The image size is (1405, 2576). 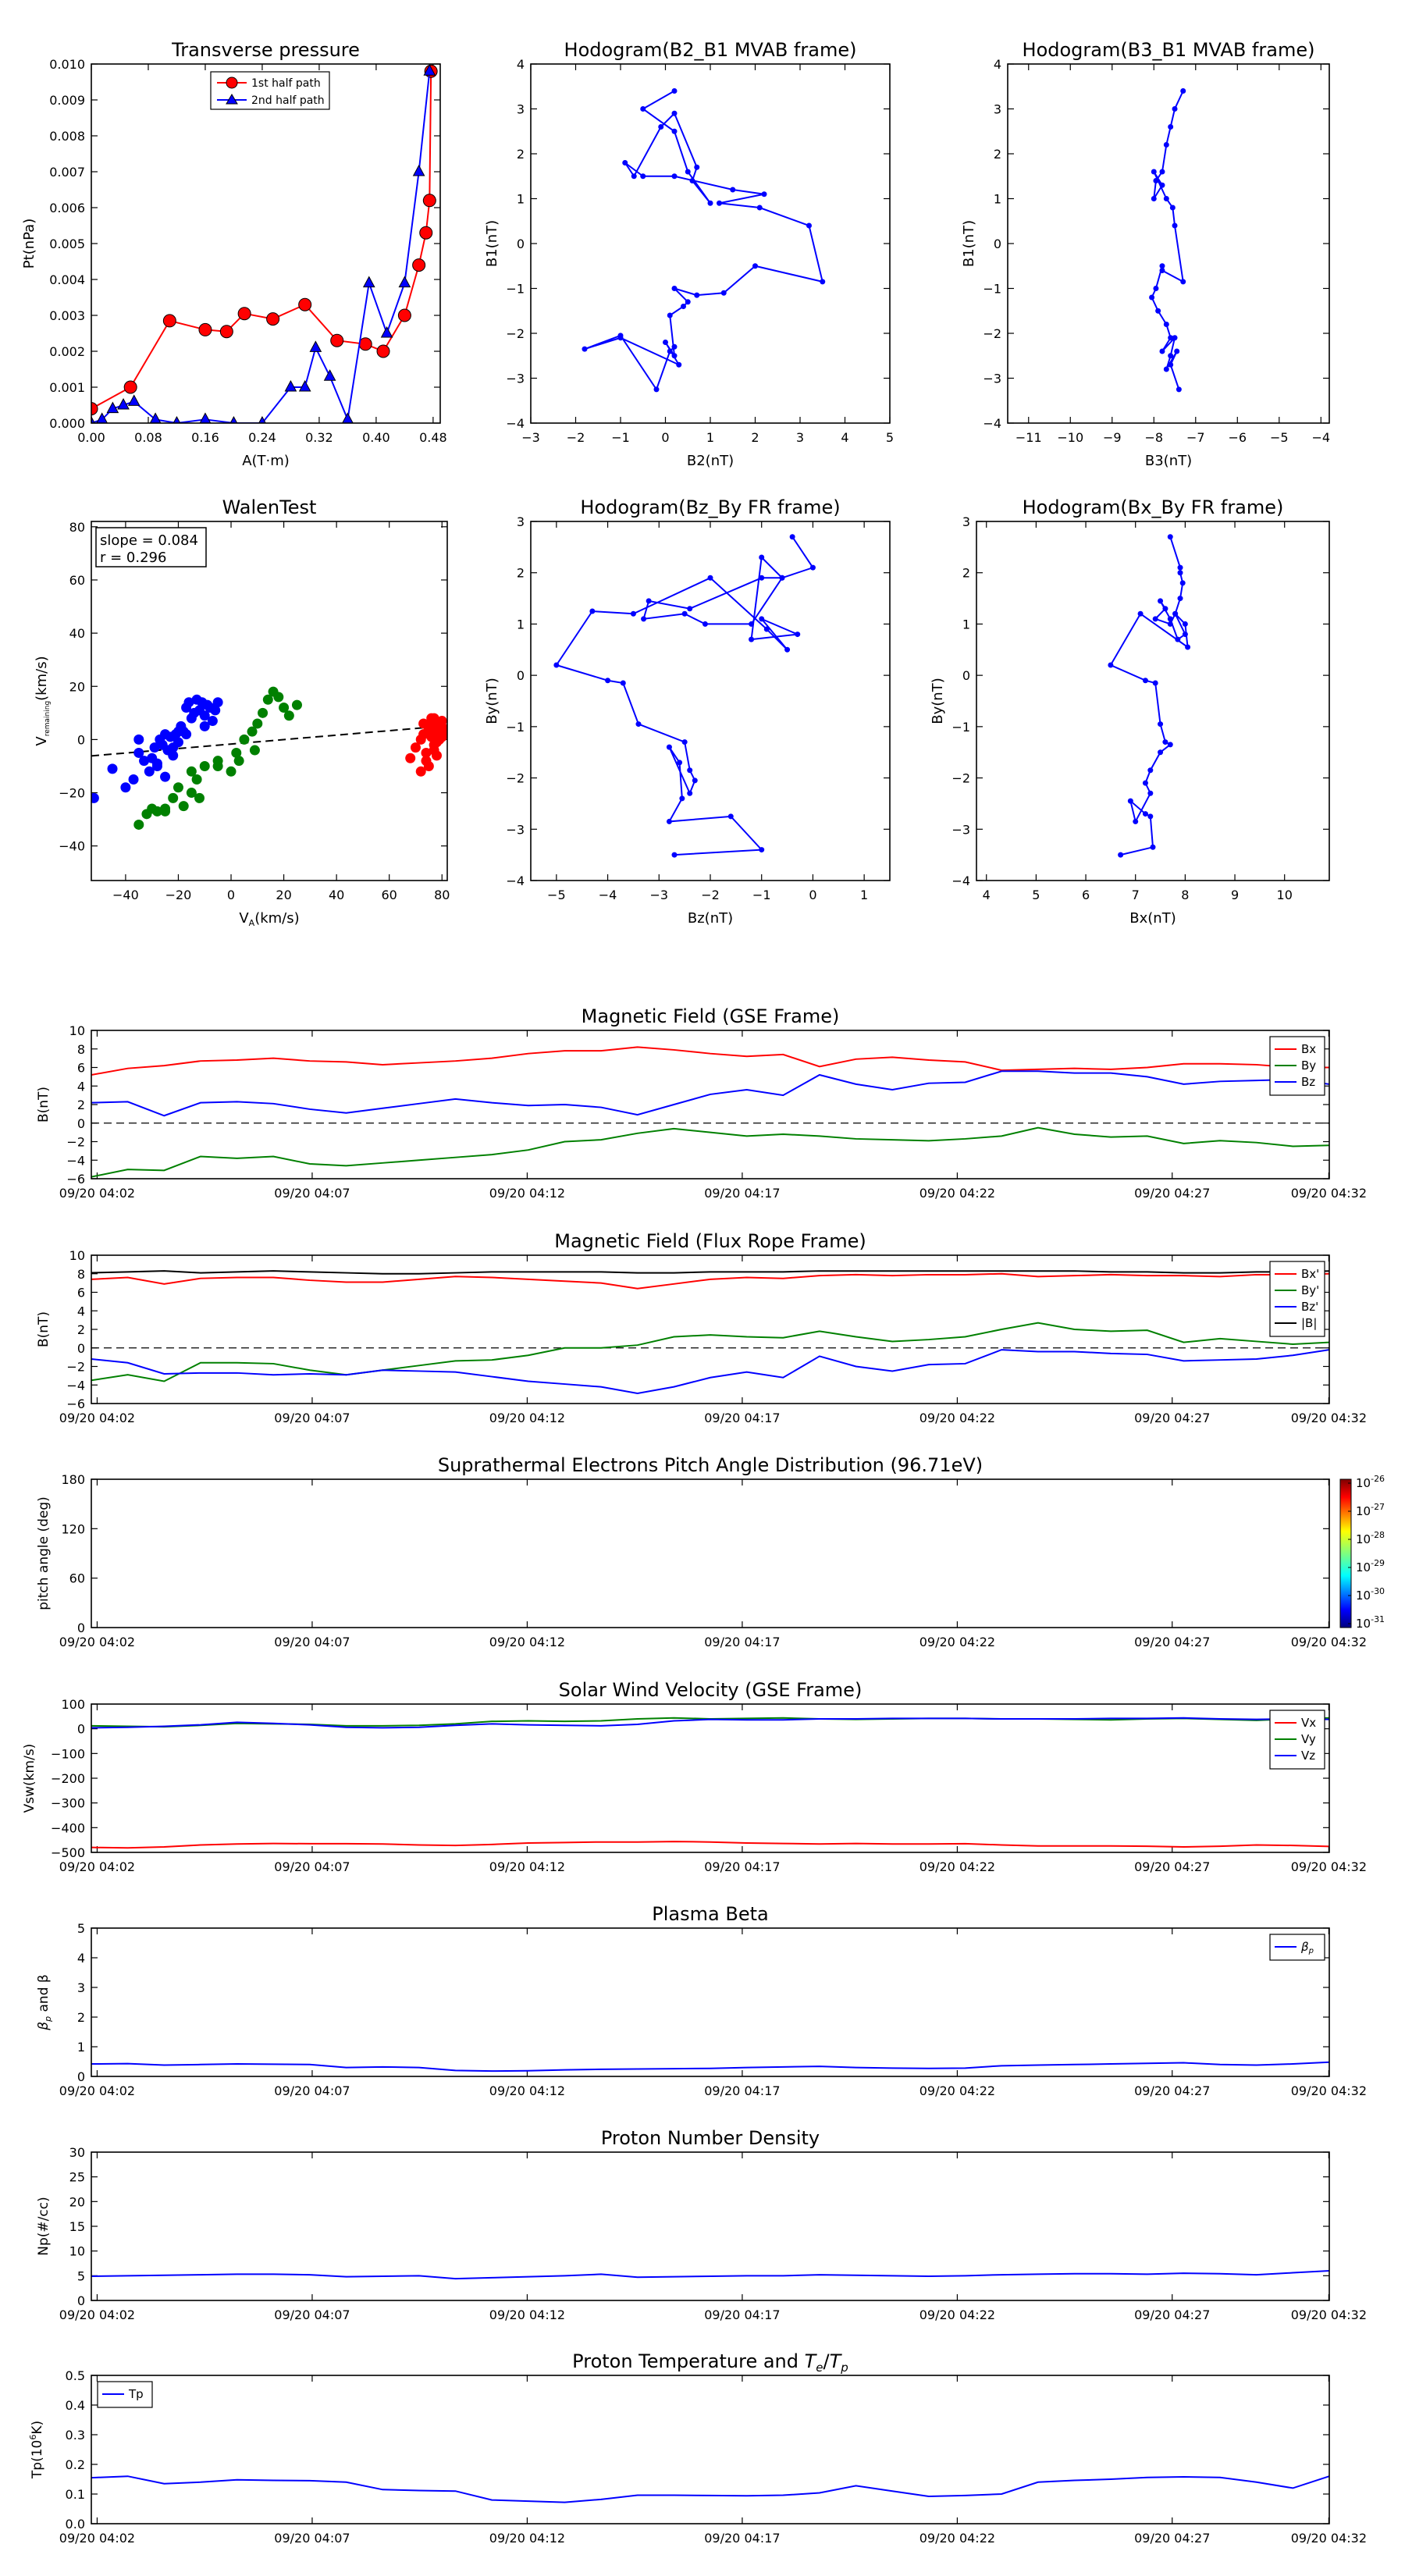 What do you see at coordinates (77, 527) in the screenshot?
I see `y-tick-label: 80` at bounding box center [77, 527].